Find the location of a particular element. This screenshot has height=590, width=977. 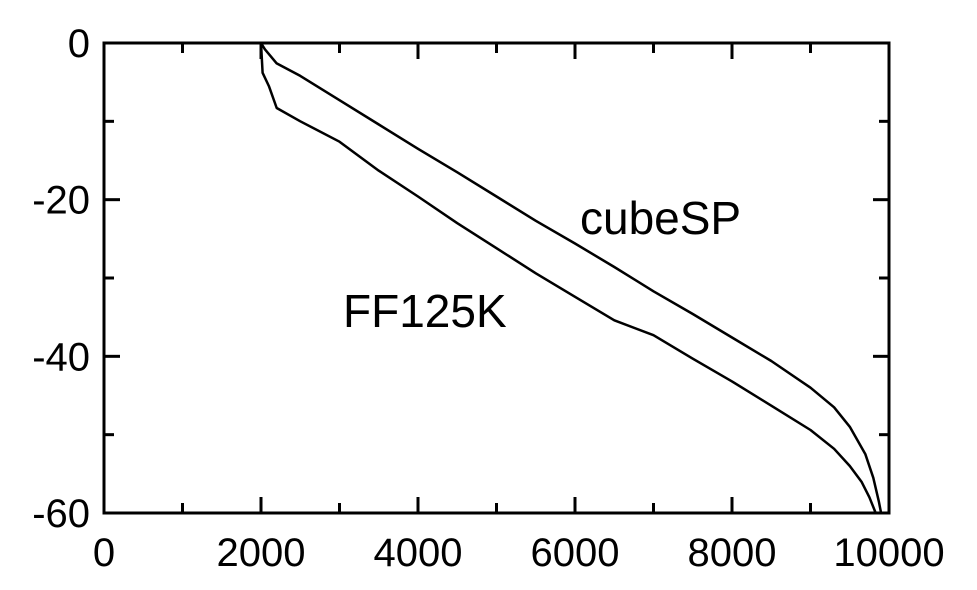

y-tick-label: -60 is located at coordinates (61, 514).